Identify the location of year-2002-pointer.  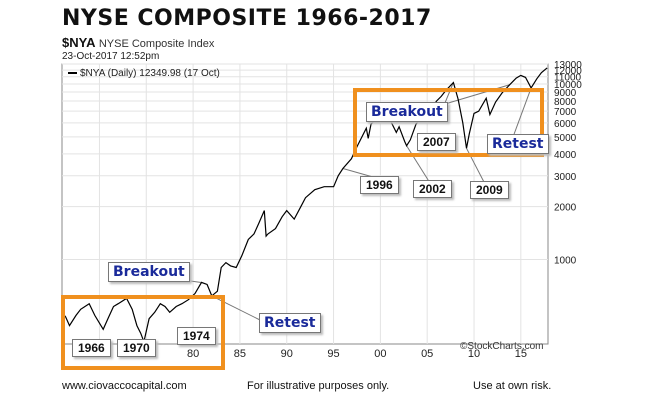
(418, 164).